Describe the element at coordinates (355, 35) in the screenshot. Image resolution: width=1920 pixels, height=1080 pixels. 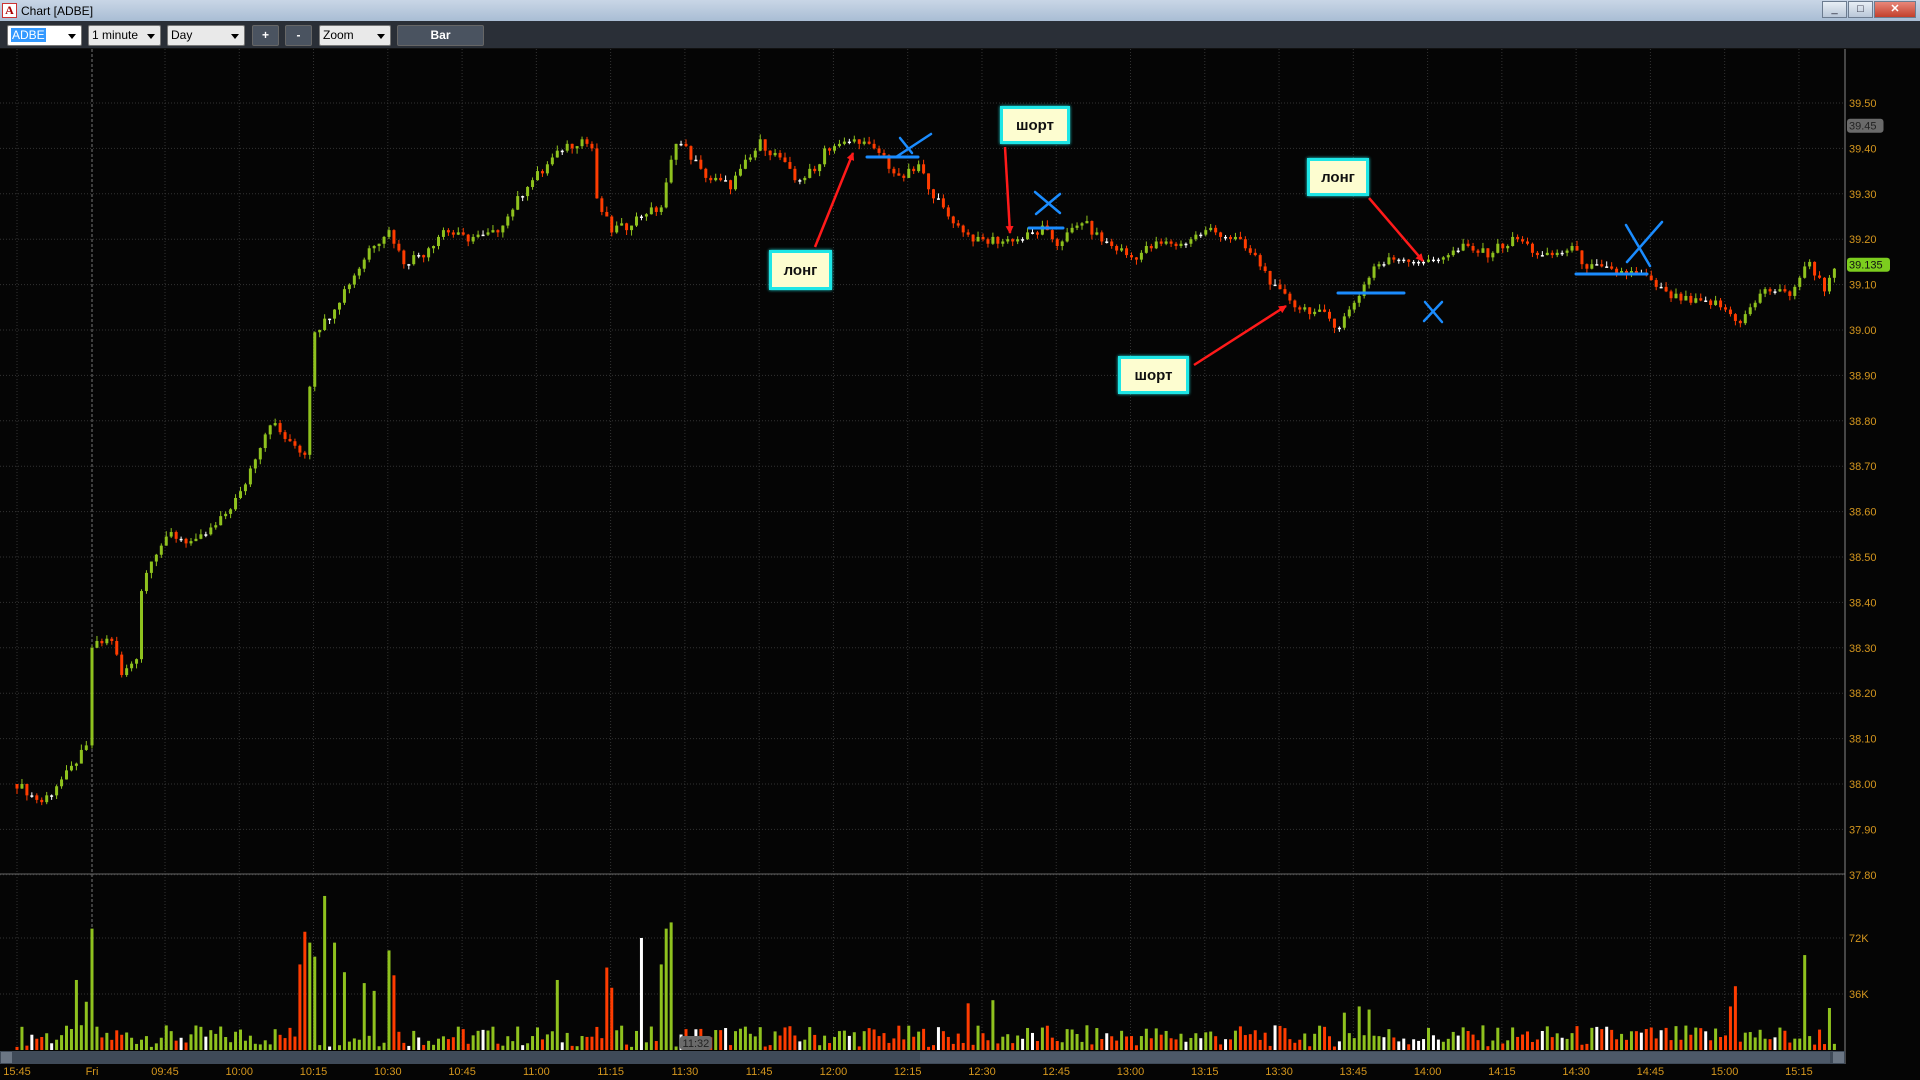
I see `zoom-select: Zoom` at that location.